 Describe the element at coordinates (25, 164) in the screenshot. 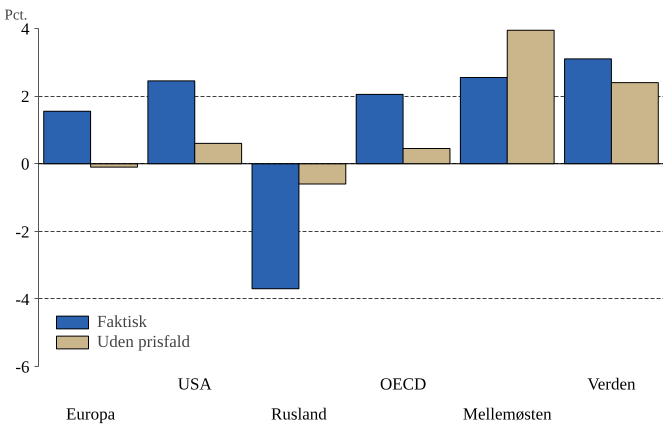

I see `y-tick-label: 0` at that location.